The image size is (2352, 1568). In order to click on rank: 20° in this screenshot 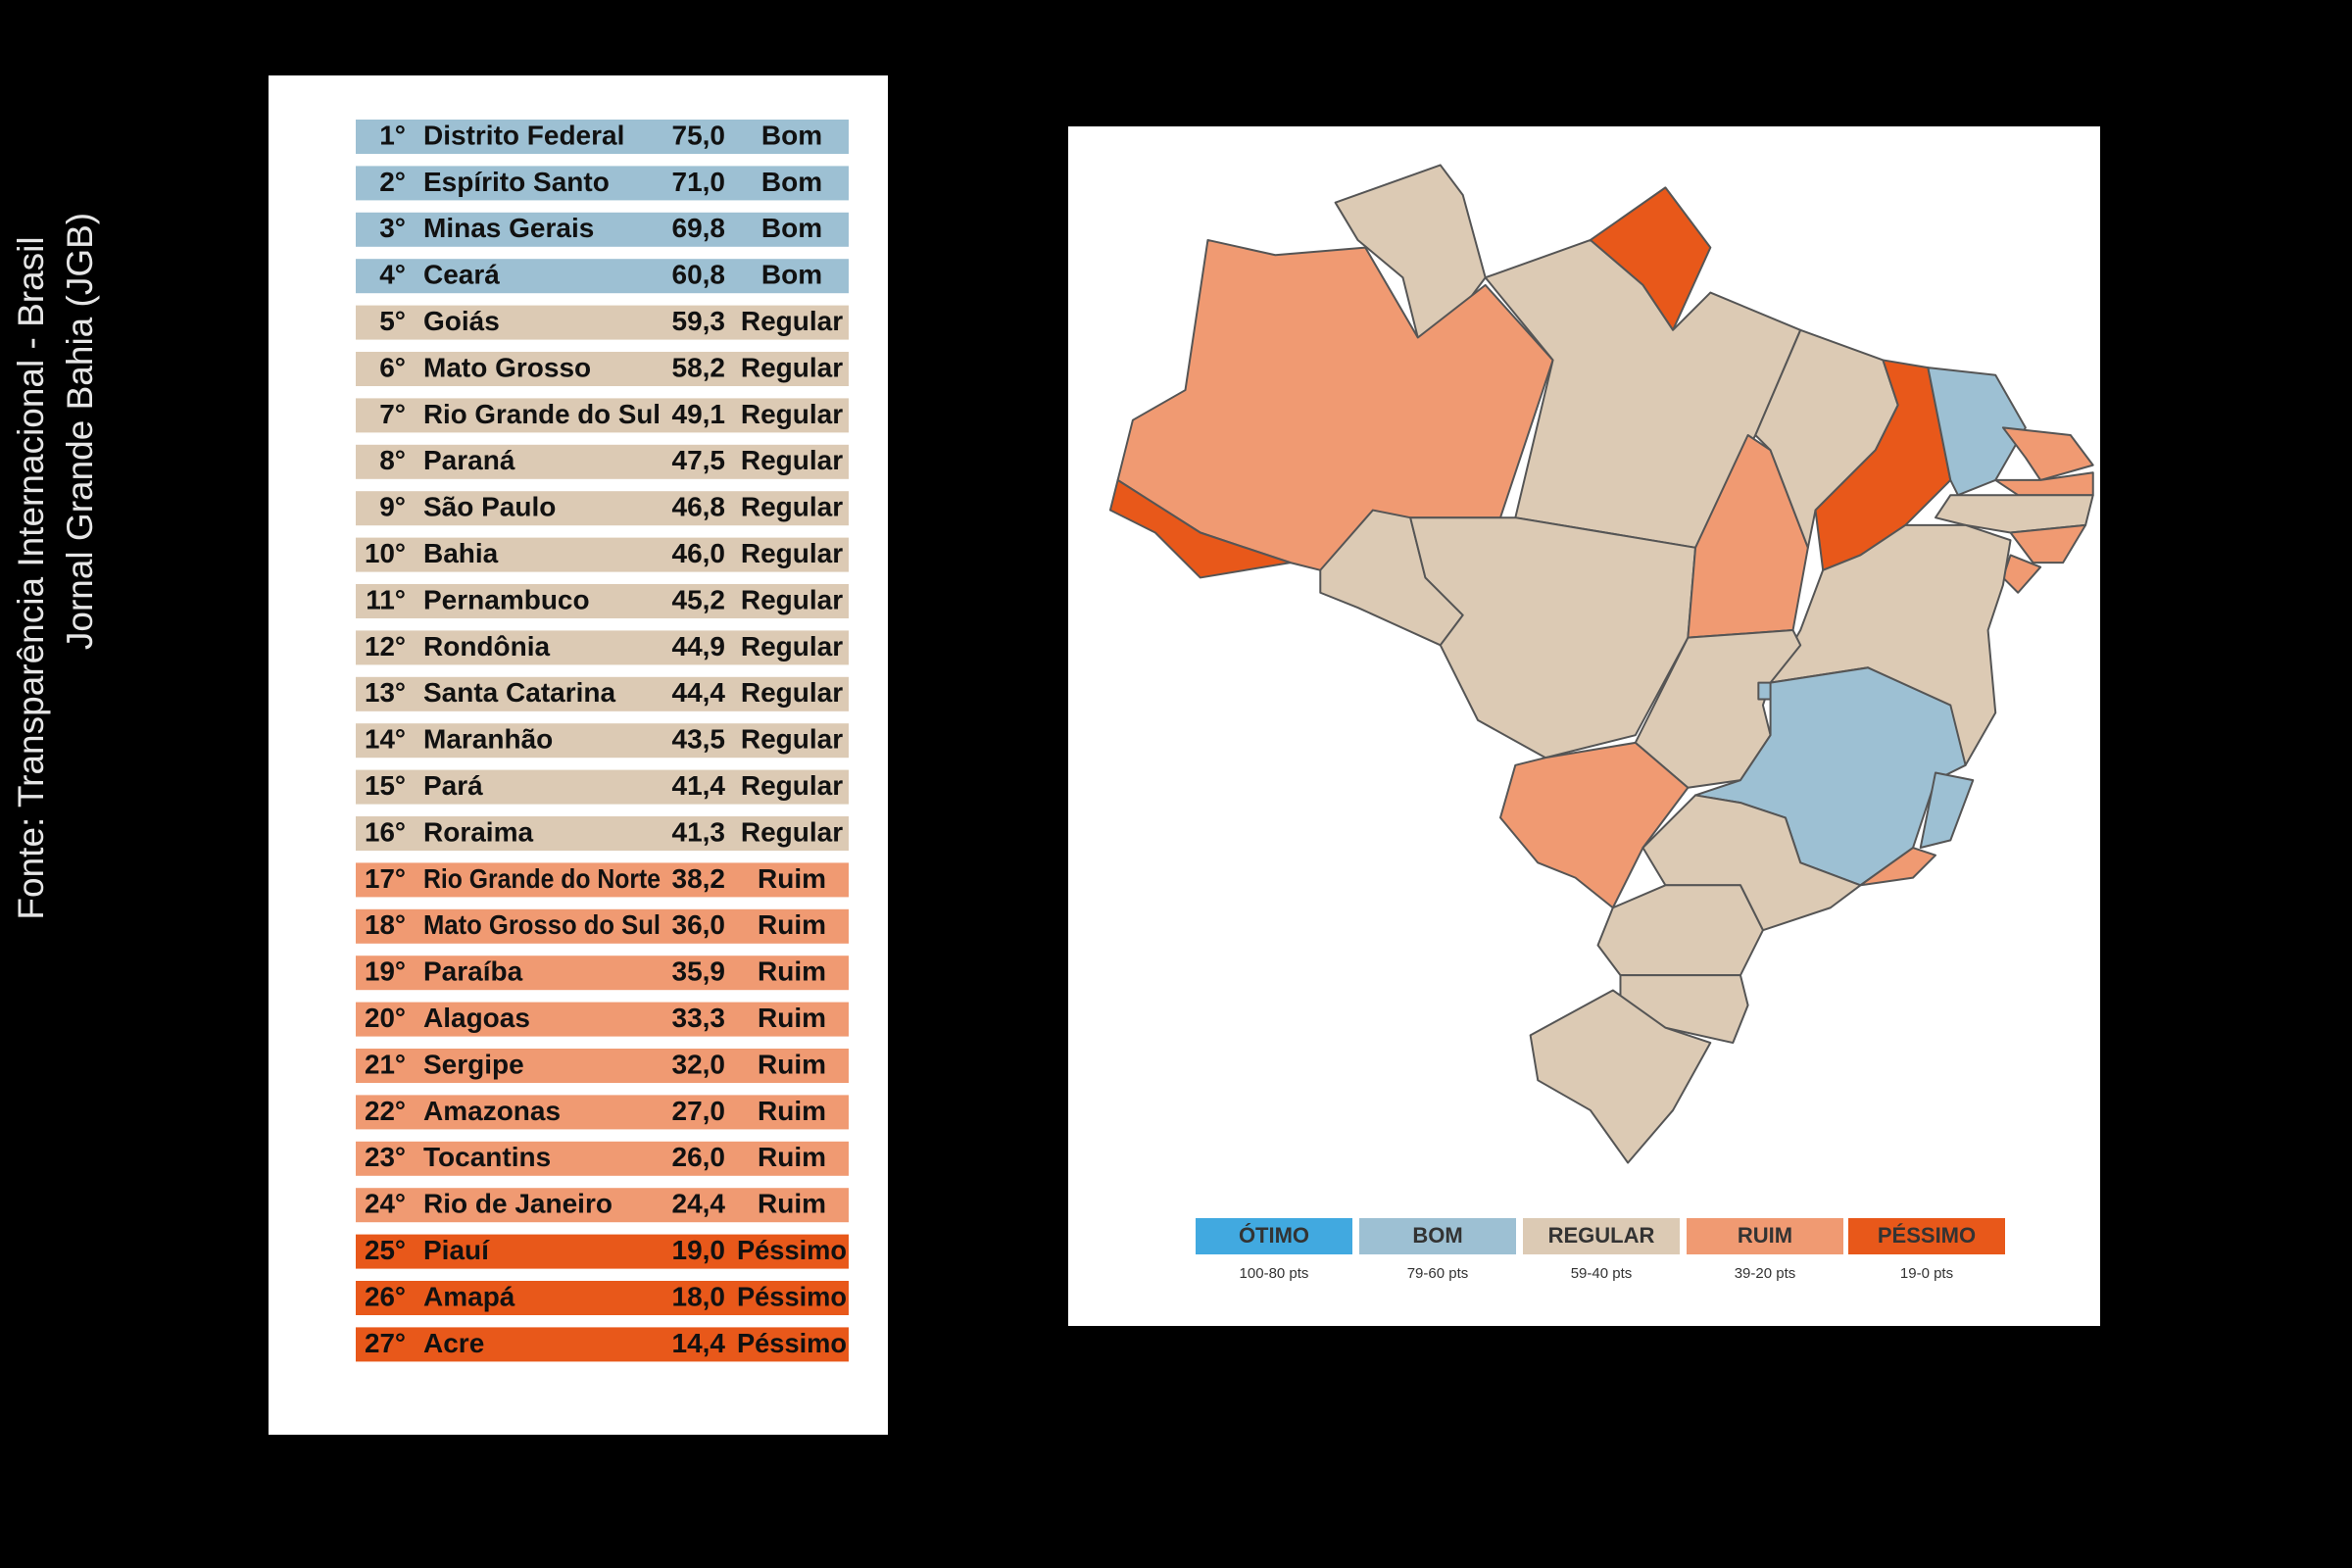, I will do `click(385, 1018)`.